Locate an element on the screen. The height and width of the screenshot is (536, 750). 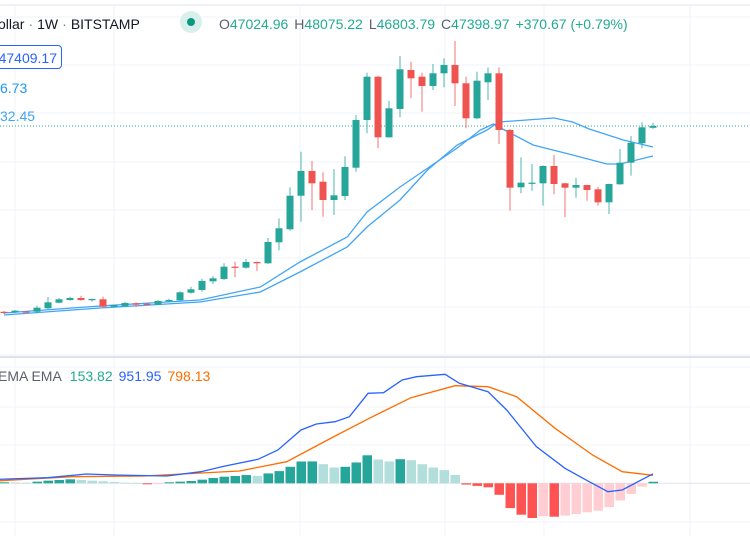
macd-legend: EMA EMA 153.82 951.95 798.13 is located at coordinates (105, 376).